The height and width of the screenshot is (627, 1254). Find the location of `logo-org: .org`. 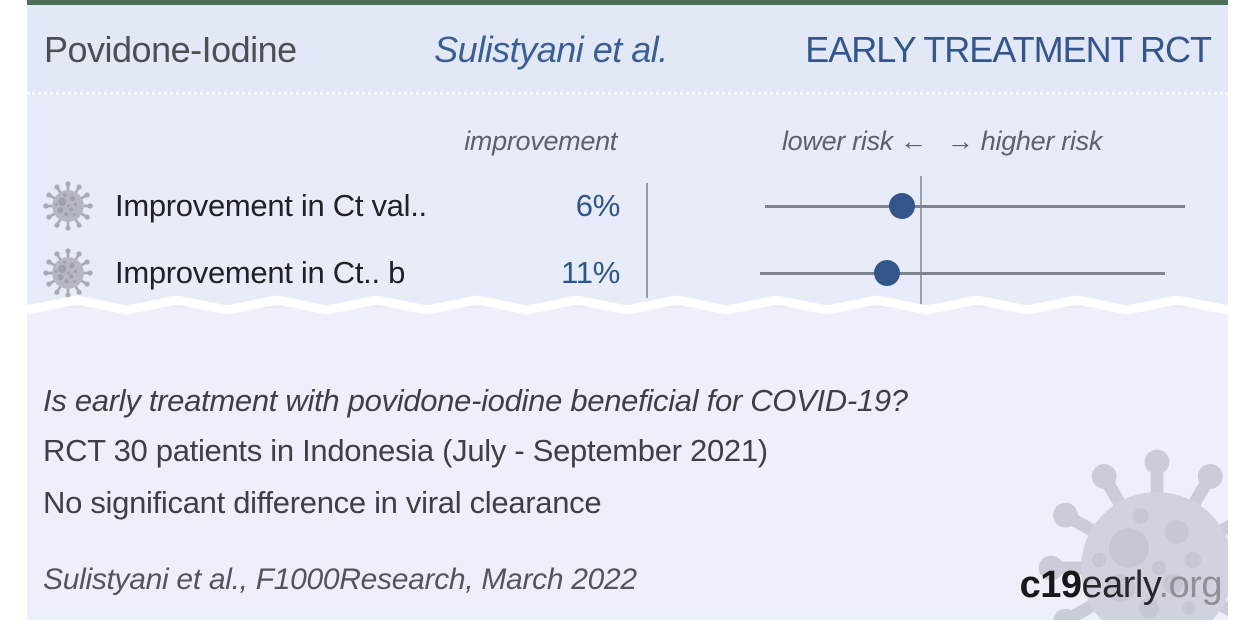

logo-org: .org is located at coordinates (1190, 585).